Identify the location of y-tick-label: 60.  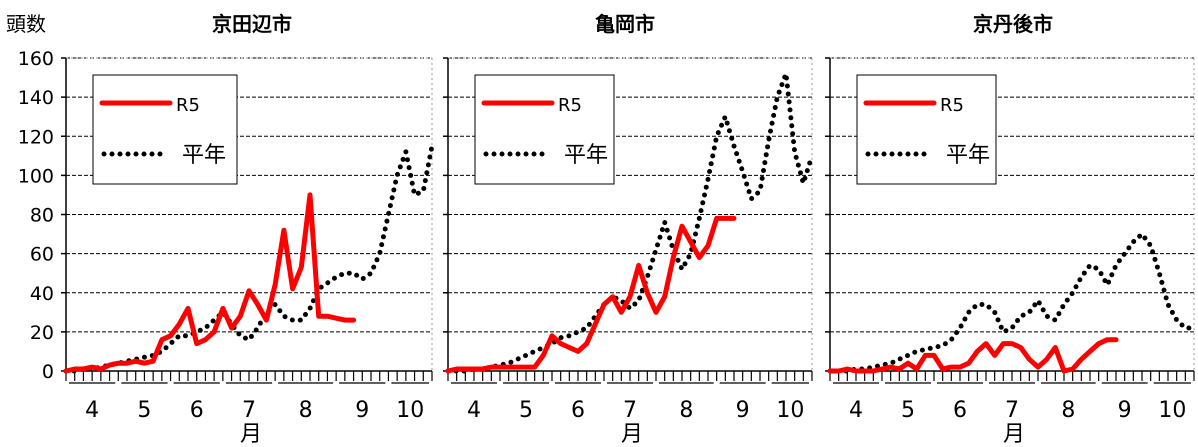
(42, 255).